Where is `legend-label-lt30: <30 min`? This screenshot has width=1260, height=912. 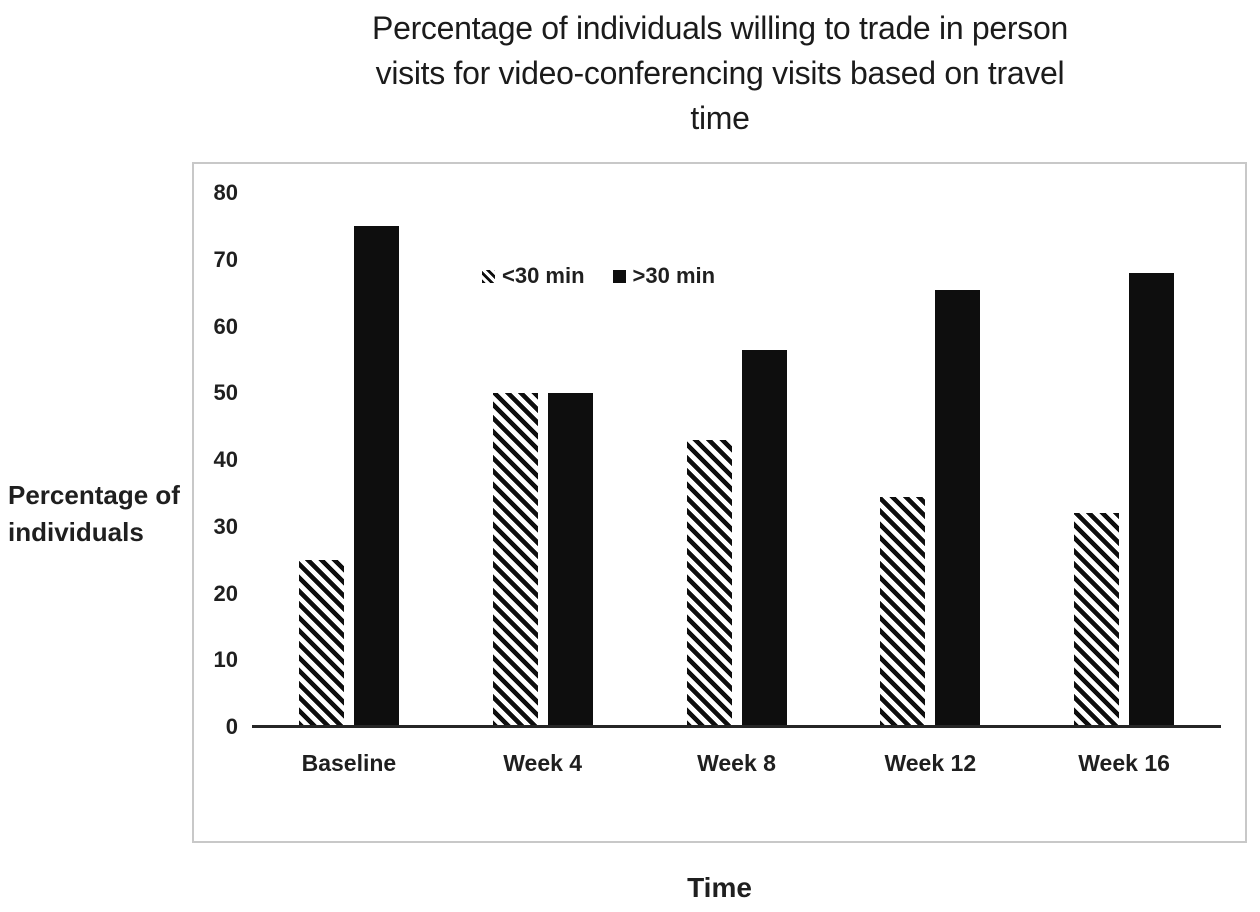
legend-label-lt30: <30 min is located at coordinates (543, 275).